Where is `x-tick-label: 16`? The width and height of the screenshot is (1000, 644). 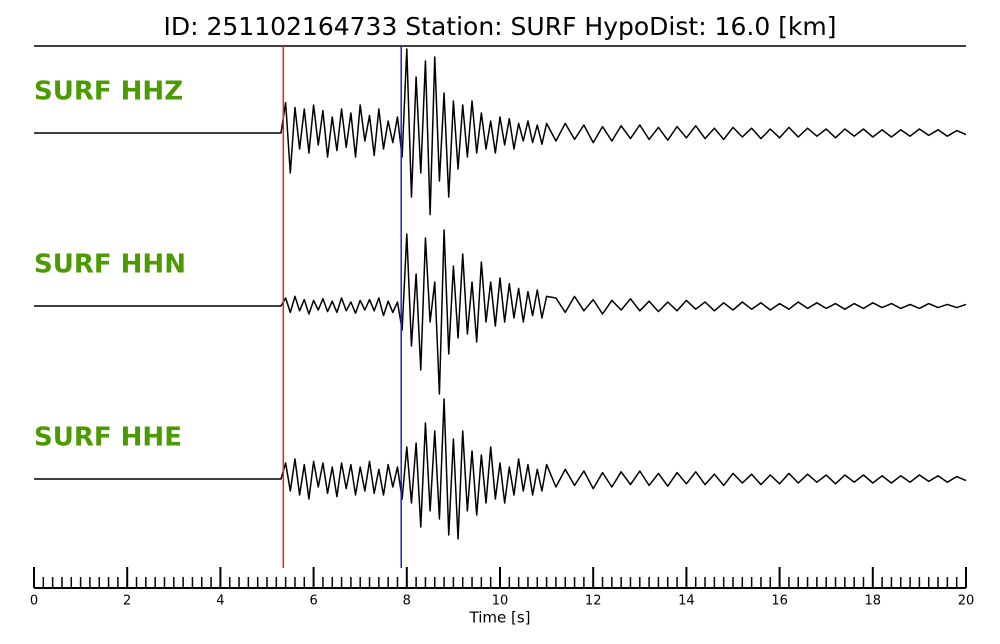 x-tick-label: 16 is located at coordinates (779, 601).